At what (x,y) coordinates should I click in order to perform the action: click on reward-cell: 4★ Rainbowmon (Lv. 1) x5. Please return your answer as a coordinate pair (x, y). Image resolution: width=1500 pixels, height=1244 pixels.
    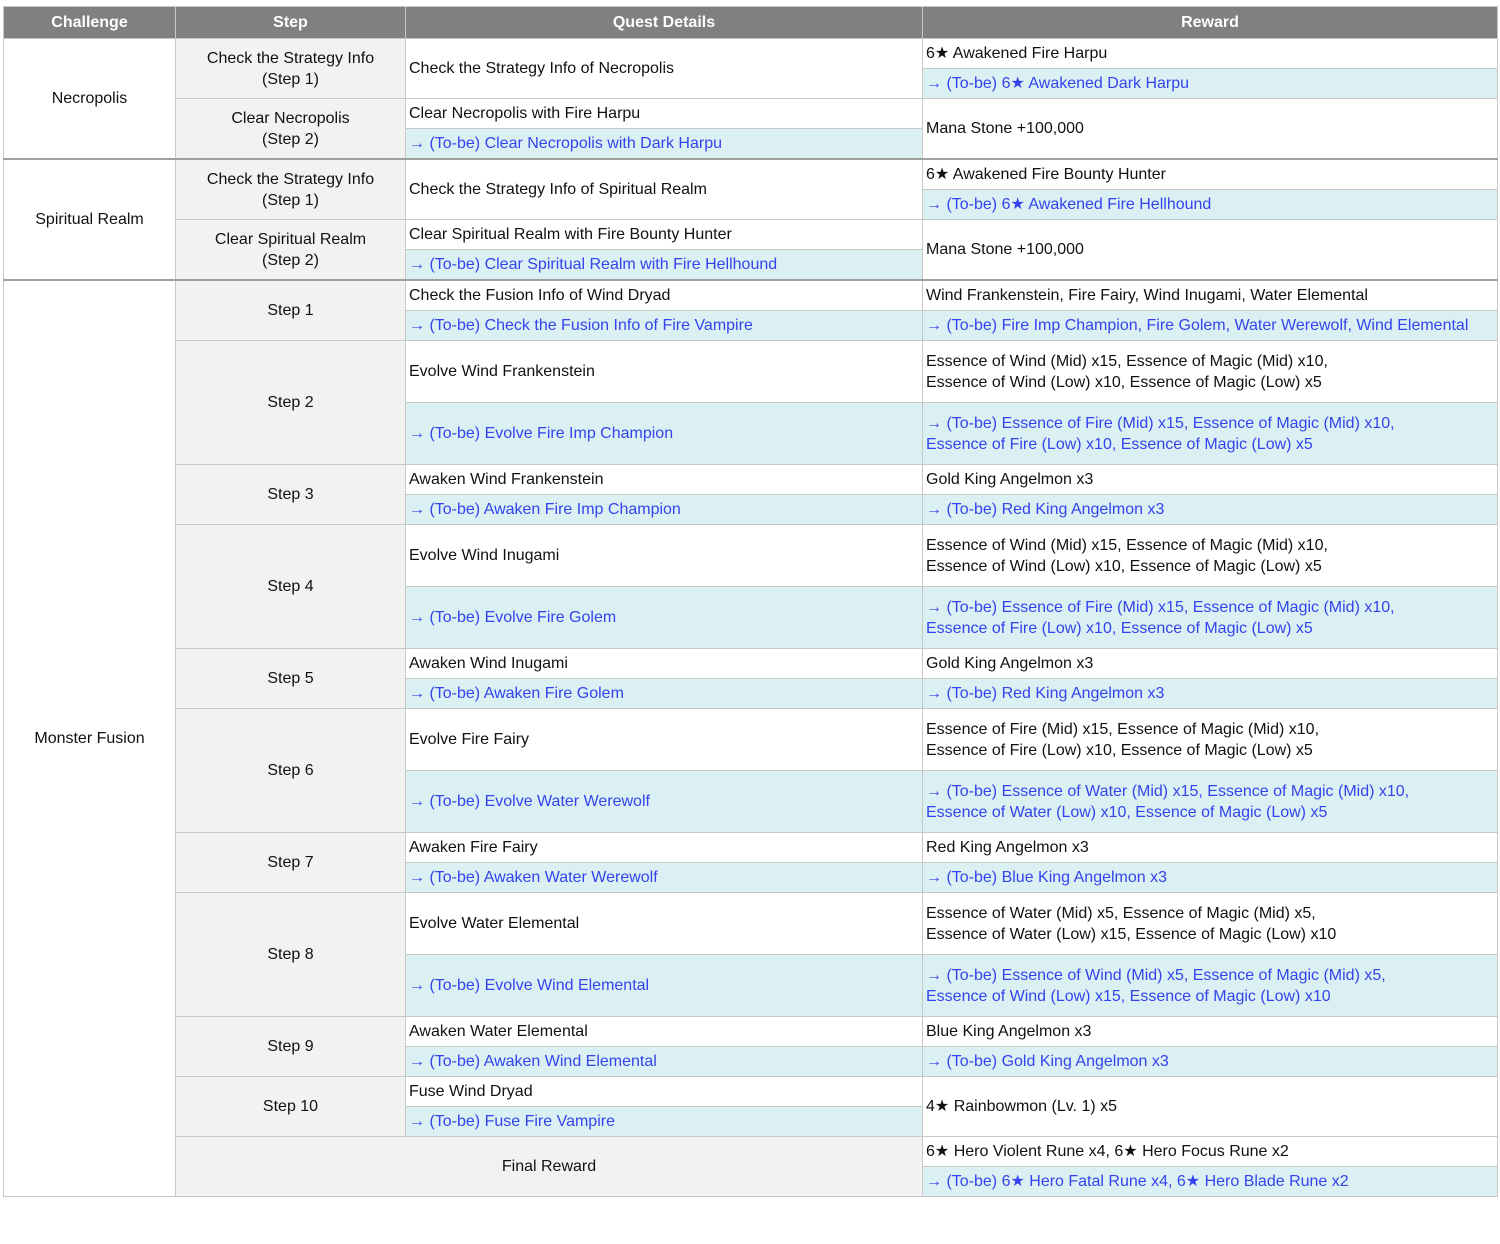
    Looking at the image, I should click on (1210, 1106).